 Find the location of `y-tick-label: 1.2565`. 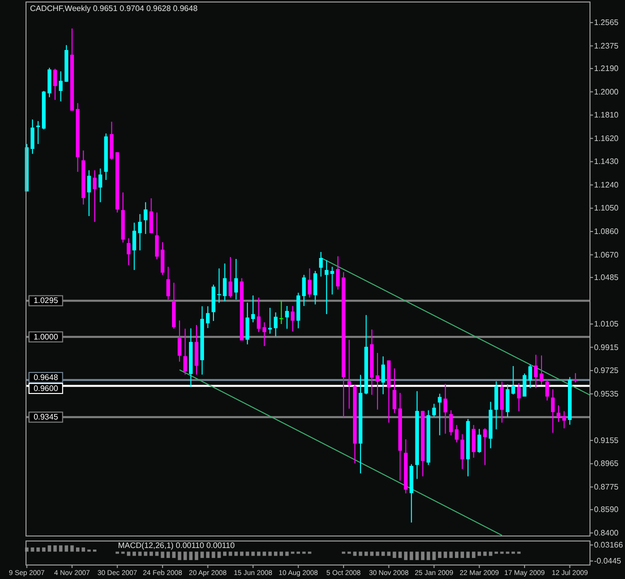

y-tick-label: 1.2565 is located at coordinates (607, 23).